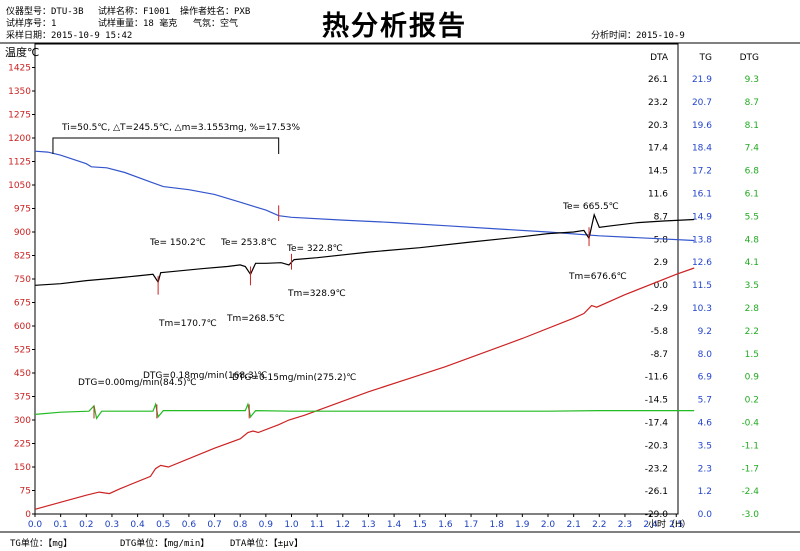 The height and width of the screenshot is (551, 800). Describe the element at coordinates (189, 525) in the screenshot. I see `x-tick-label: 0.6` at that location.